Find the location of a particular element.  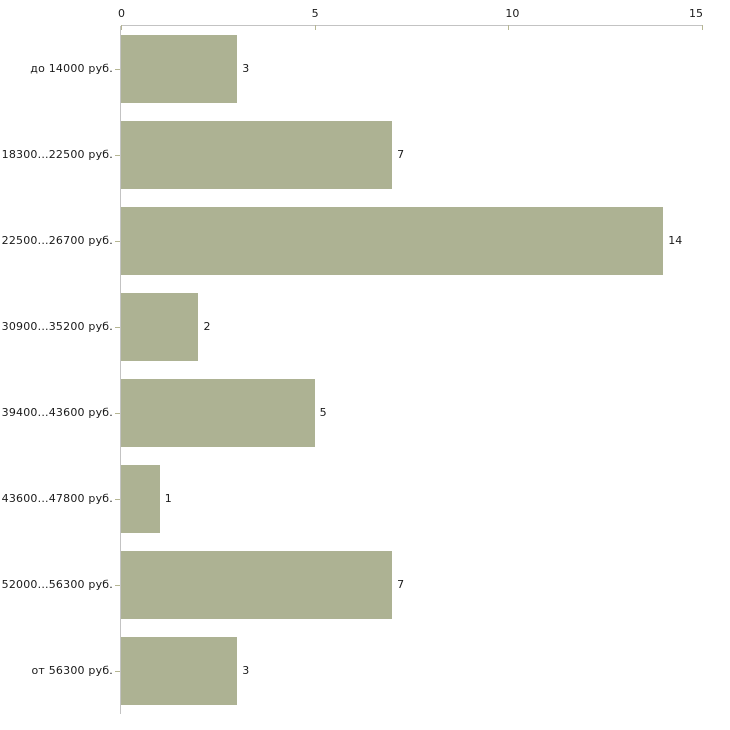

x-axis-tick-label: 10 is located at coordinates (512, 13).